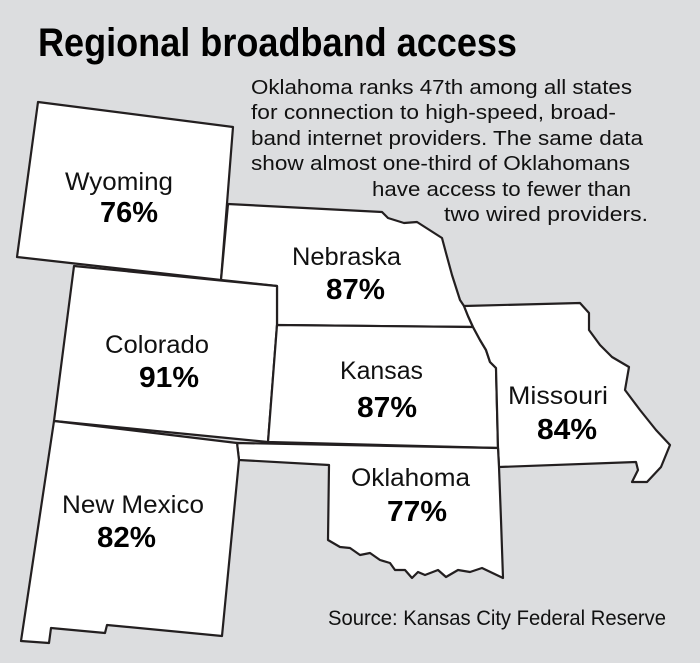 This screenshot has height=663, width=700. Describe the element at coordinates (567, 430) in the screenshot. I see `label-missouri-value: 84%` at that location.